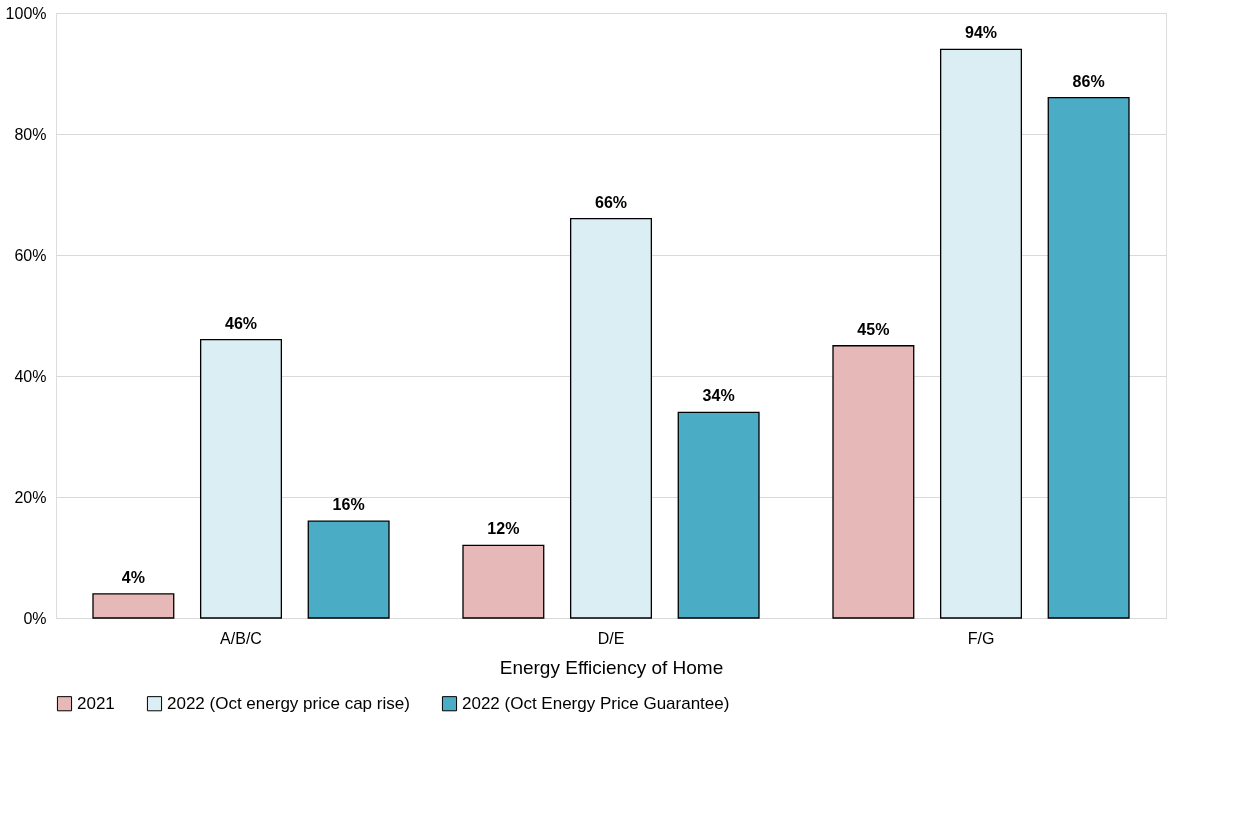 The width and height of the screenshot is (1241, 818). What do you see at coordinates (718, 396) in the screenshot?
I see `data-label: 34%` at bounding box center [718, 396].